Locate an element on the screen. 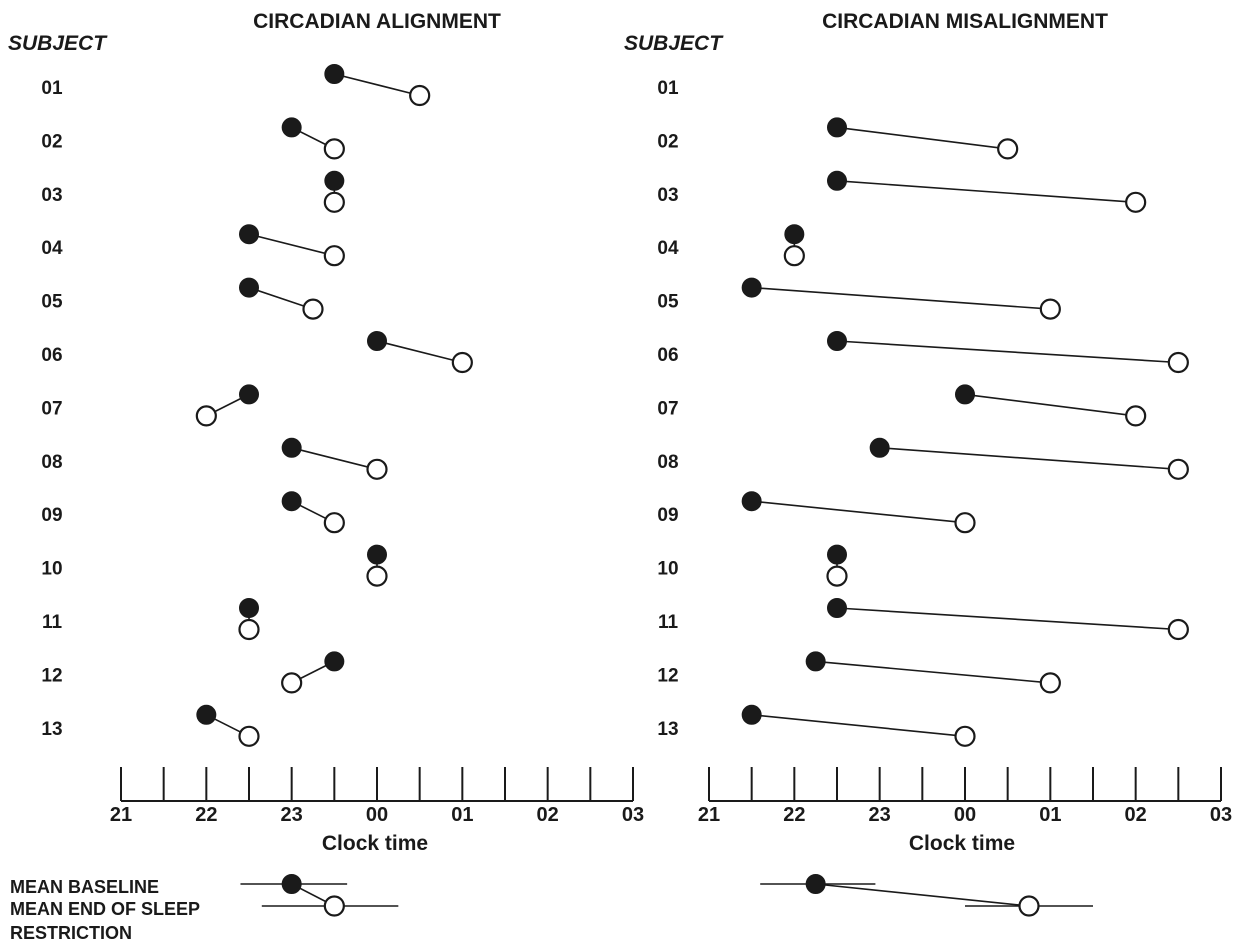 This screenshot has width=1251, height=945. mean-baseline-marker is located at coordinates (291, 884).